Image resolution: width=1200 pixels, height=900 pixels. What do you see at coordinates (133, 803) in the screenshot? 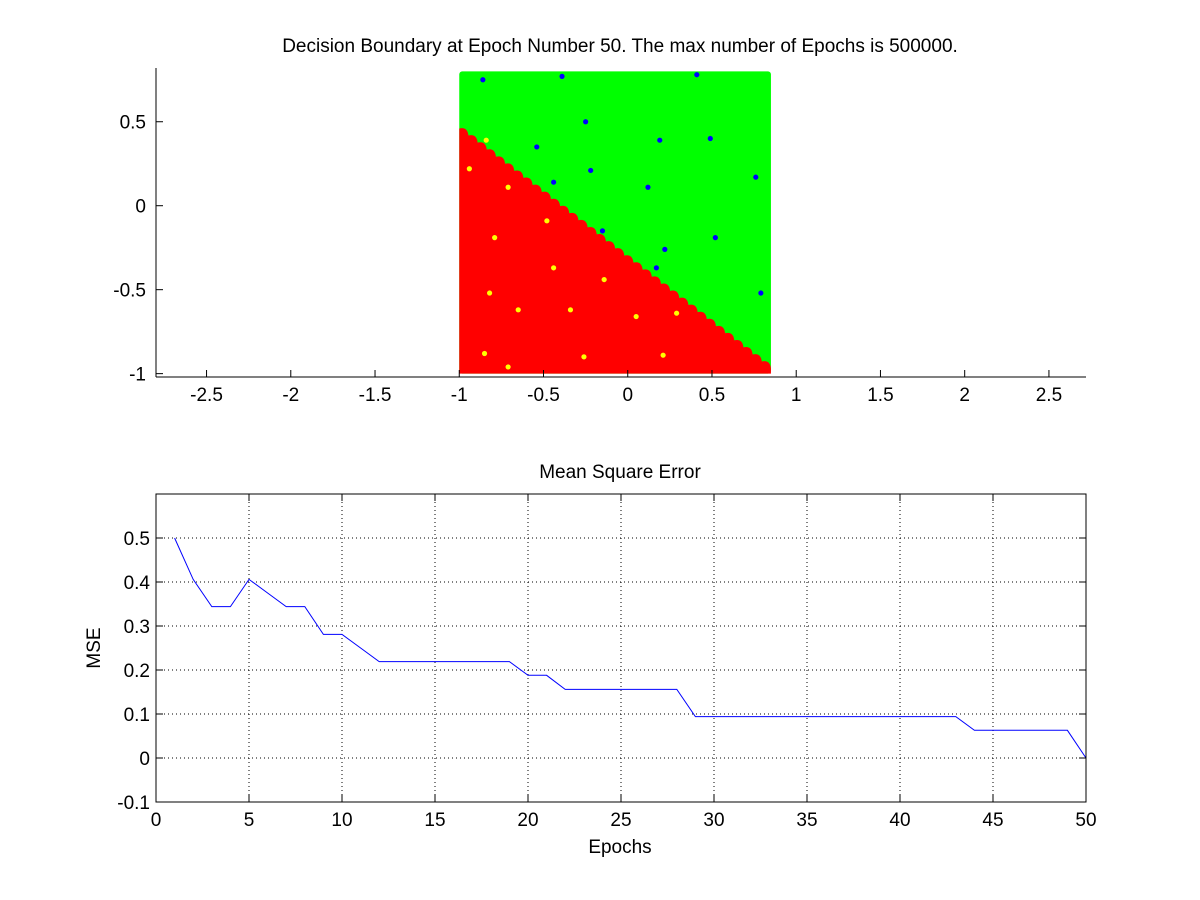
I see `y-tick-label: -0.1` at bounding box center [133, 803].